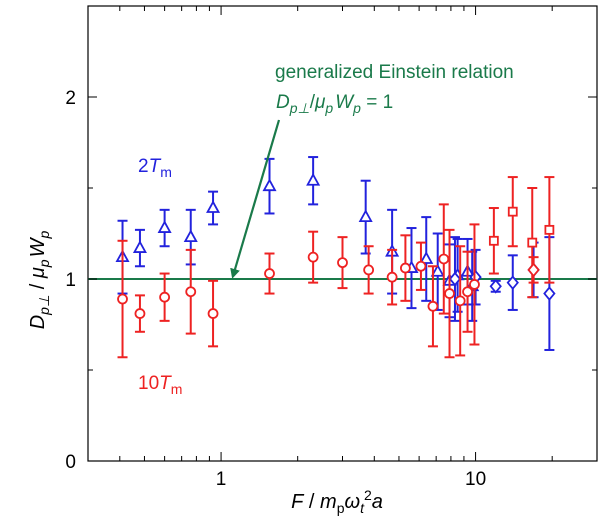  I want to click on ylabel-mu-sub: p, so click(44, 263).